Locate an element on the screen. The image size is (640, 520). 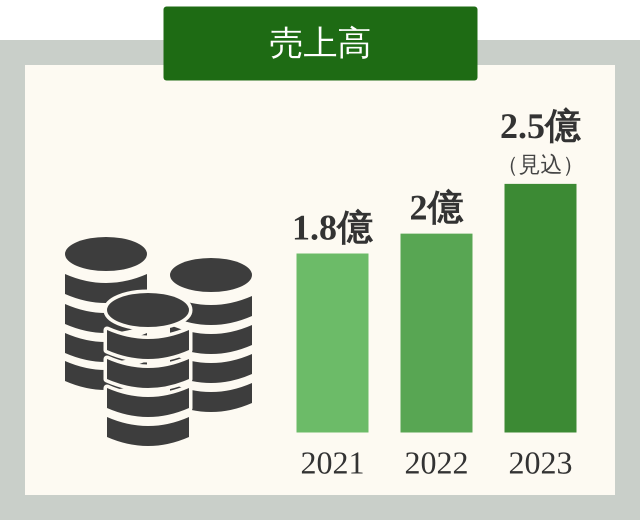
data-label: 1.8億 is located at coordinates (333, 228).